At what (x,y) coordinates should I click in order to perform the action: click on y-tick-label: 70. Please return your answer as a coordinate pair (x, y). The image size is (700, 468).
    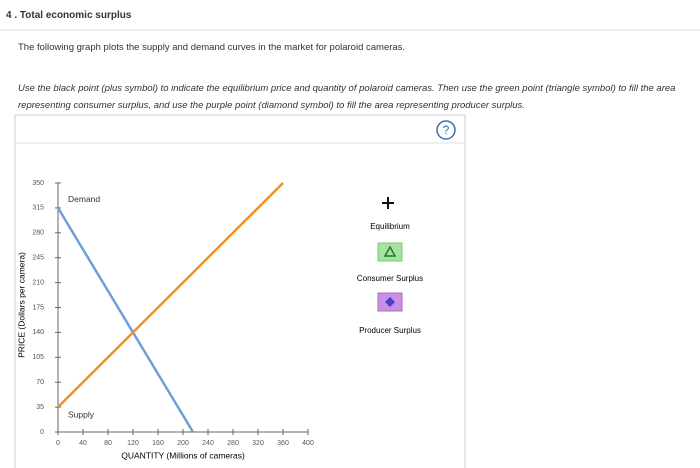
    Looking at the image, I should click on (40, 382).